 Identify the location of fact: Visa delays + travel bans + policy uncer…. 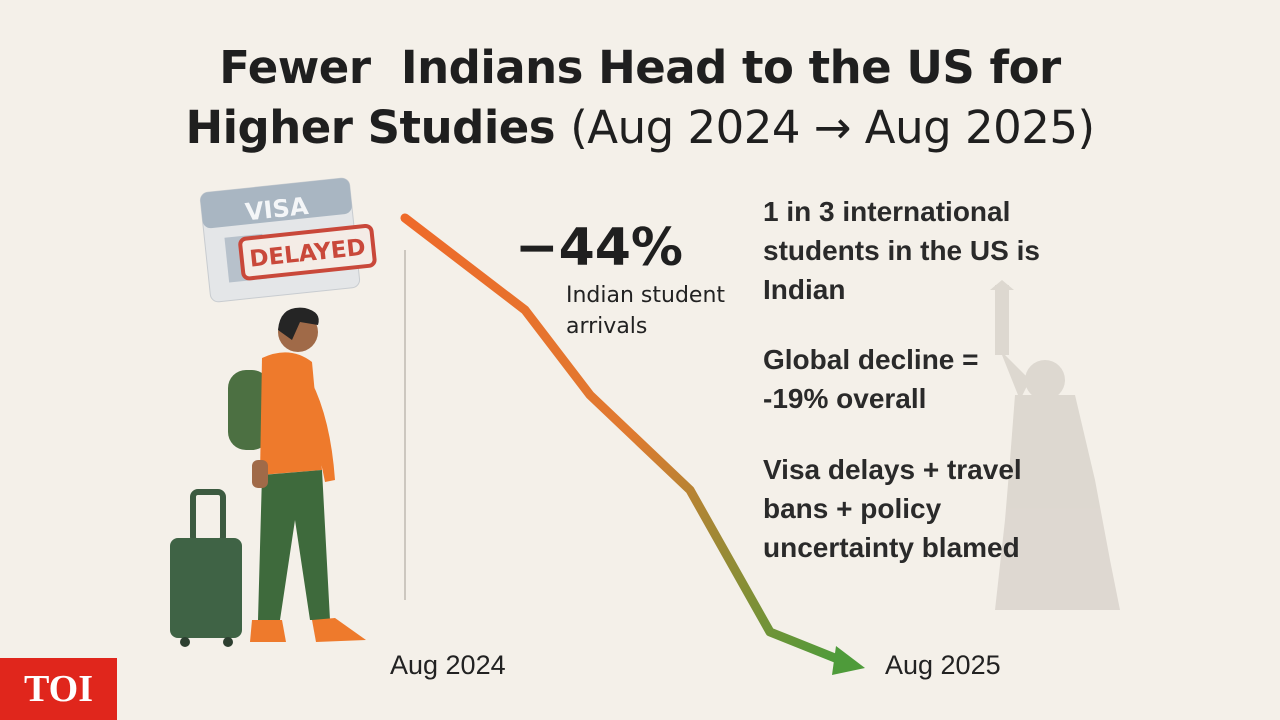
(892, 508).